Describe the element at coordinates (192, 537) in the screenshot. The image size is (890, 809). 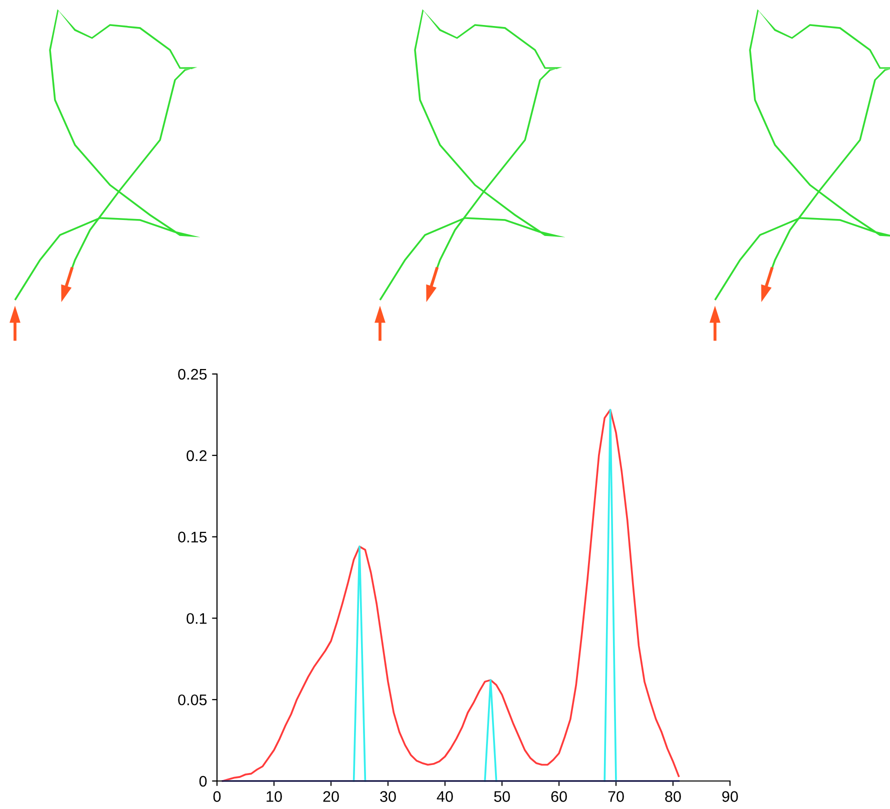
I see `y-tick-label: 0.15` at that location.